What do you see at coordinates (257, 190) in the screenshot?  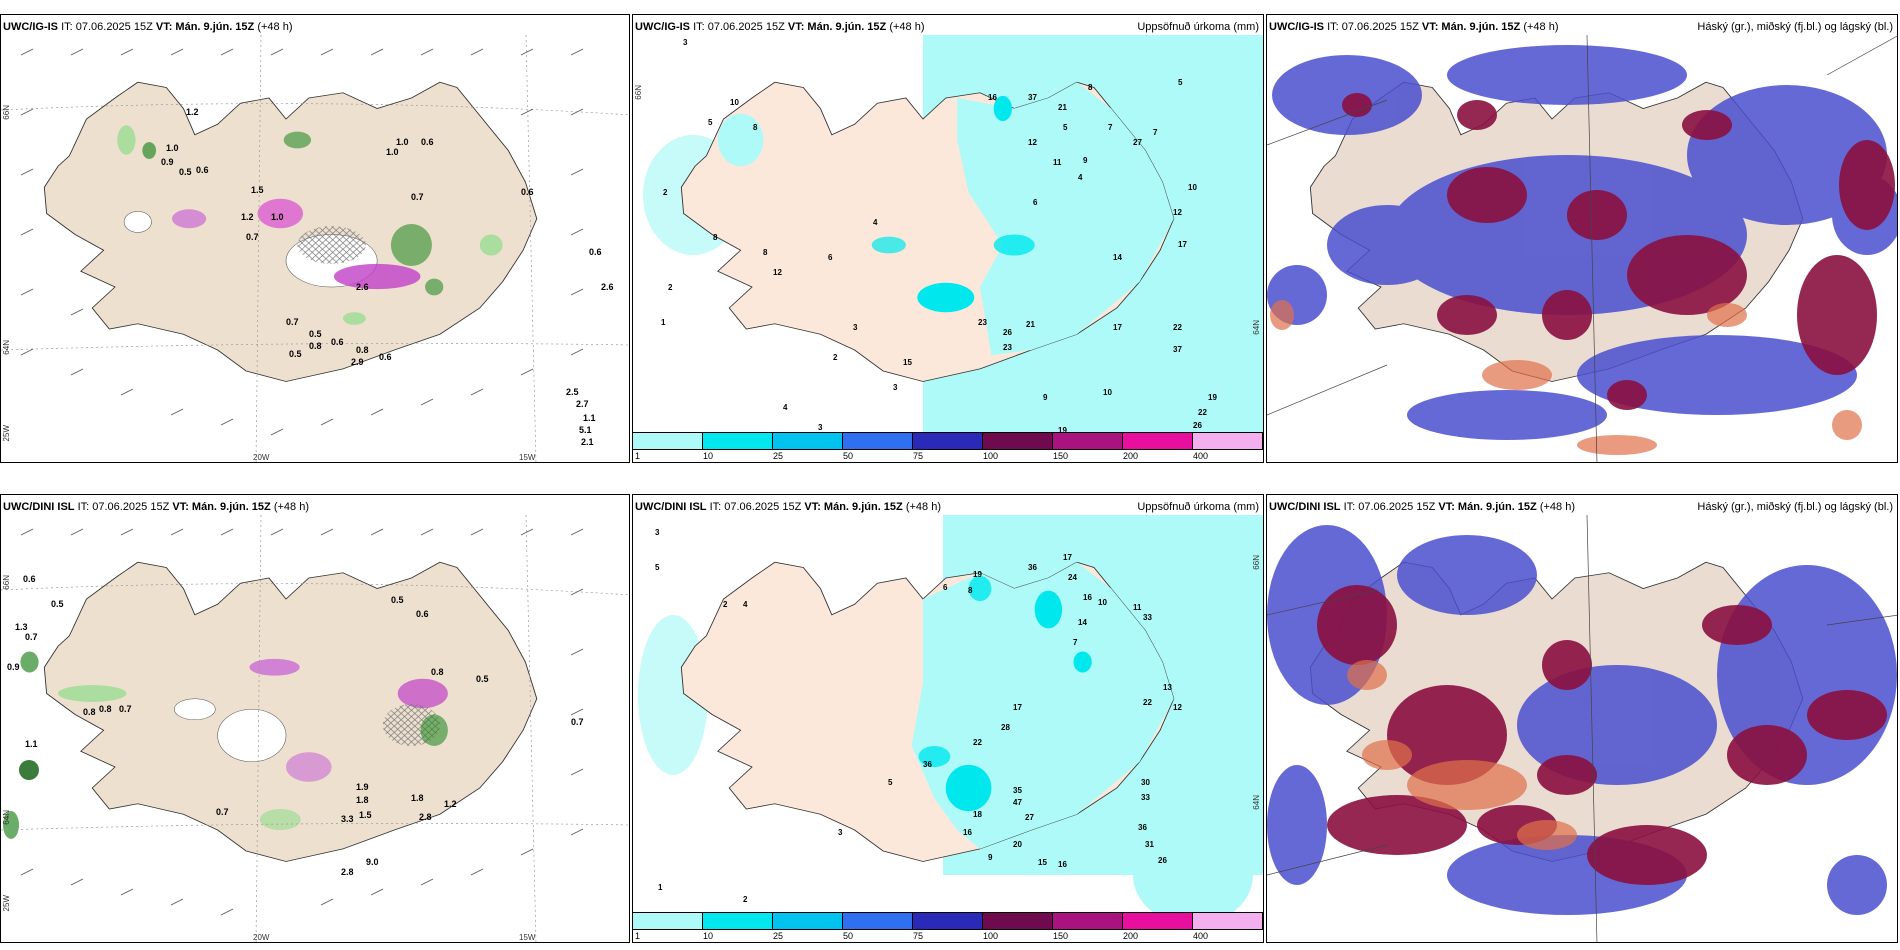 I see `wind-value-top: 1.5` at bounding box center [257, 190].